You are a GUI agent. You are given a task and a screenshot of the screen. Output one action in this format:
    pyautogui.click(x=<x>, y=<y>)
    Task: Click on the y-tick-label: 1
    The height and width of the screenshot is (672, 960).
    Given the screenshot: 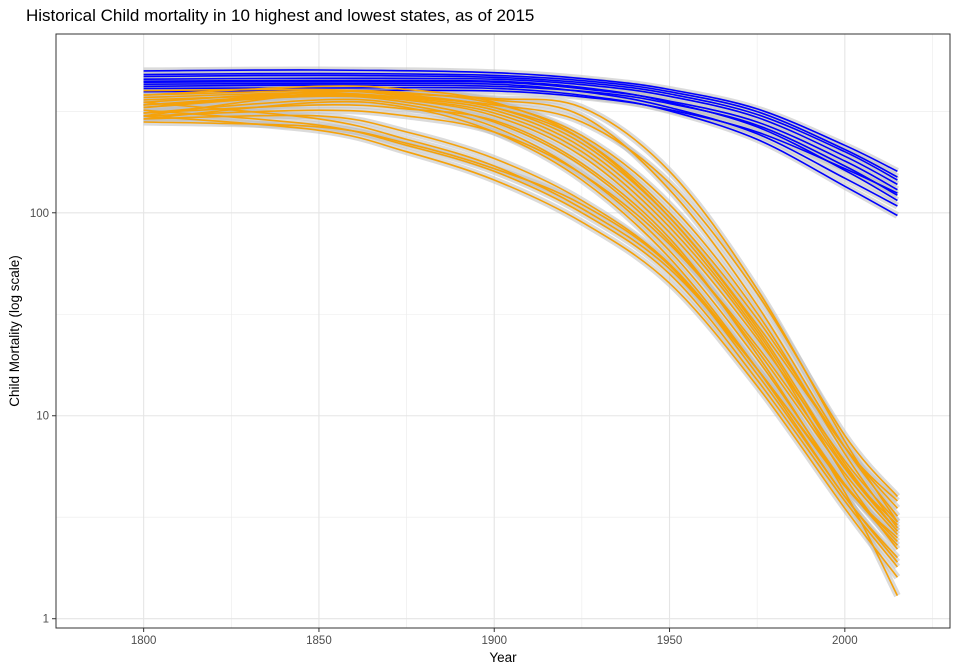 What is the action you would take?
    pyautogui.click(x=46, y=620)
    